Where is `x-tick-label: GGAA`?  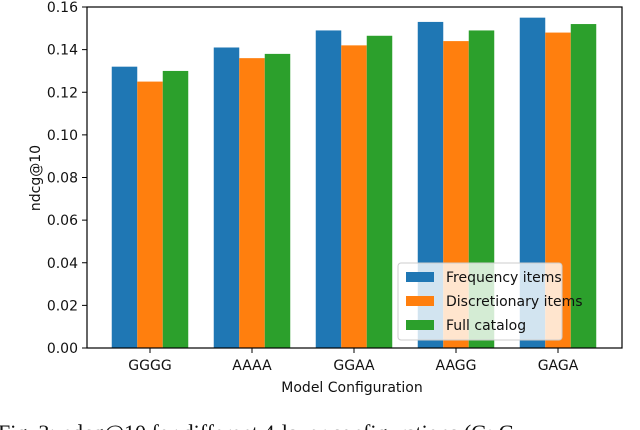 x-tick-label: GGAA is located at coordinates (354, 366).